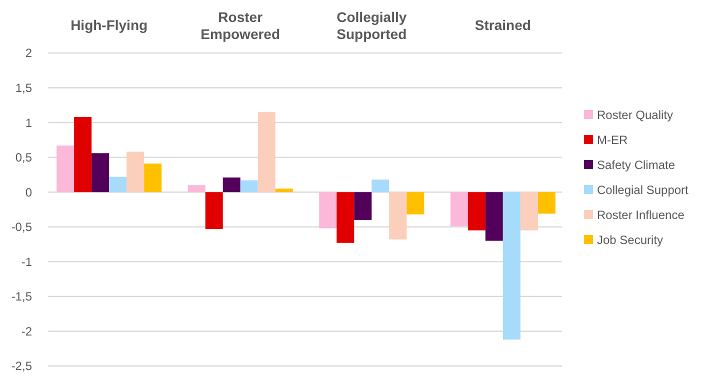 This screenshot has width=702, height=382. Describe the element at coordinates (28, 192) in the screenshot. I see `y-tick-label: 0` at that location.